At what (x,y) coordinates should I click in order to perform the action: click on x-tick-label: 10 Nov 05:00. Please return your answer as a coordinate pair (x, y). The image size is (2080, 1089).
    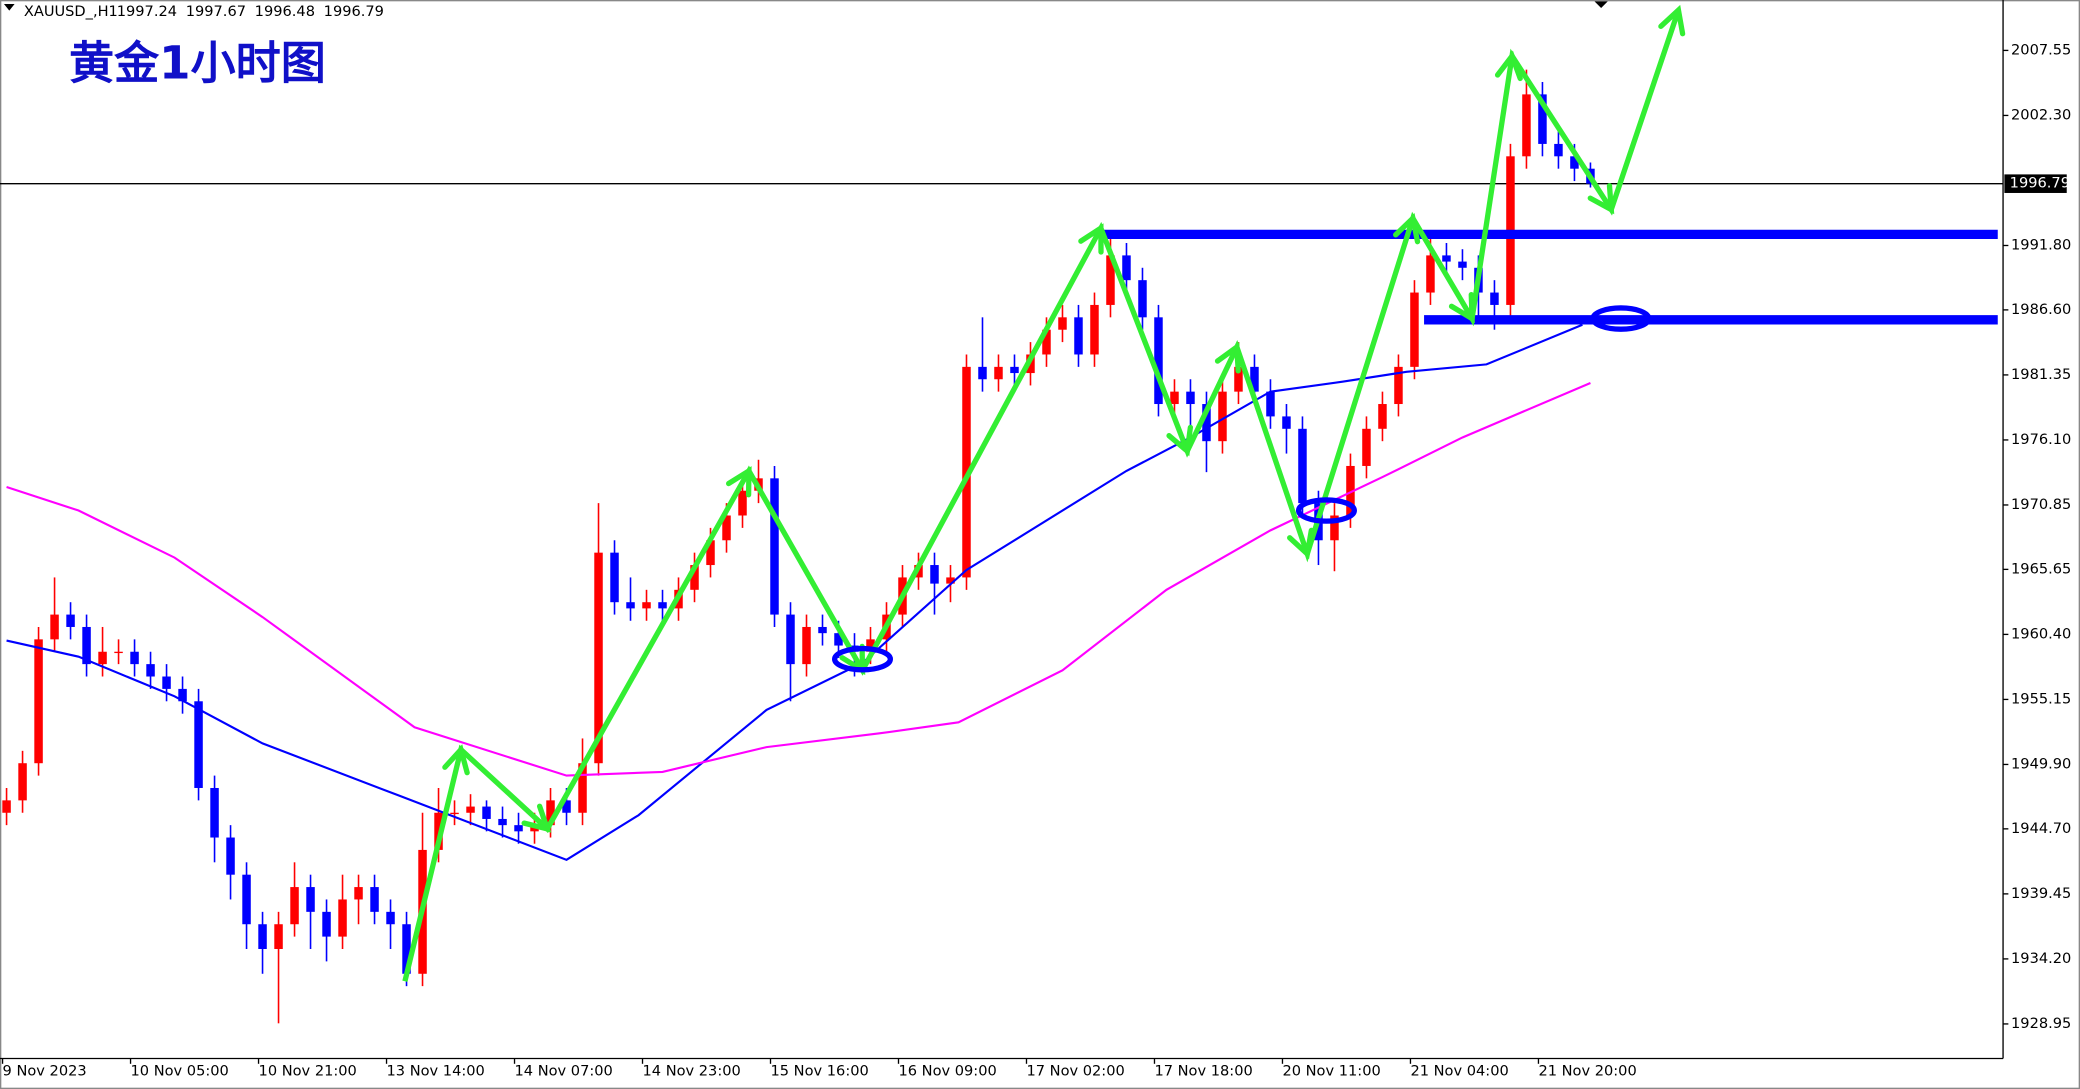
    Looking at the image, I should click on (180, 1071).